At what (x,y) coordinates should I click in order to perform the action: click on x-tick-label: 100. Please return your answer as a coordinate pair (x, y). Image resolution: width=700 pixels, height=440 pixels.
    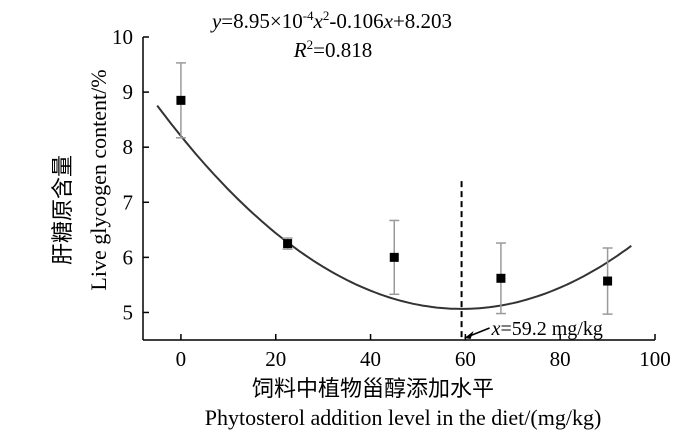
    Looking at the image, I should click on (655, 359).